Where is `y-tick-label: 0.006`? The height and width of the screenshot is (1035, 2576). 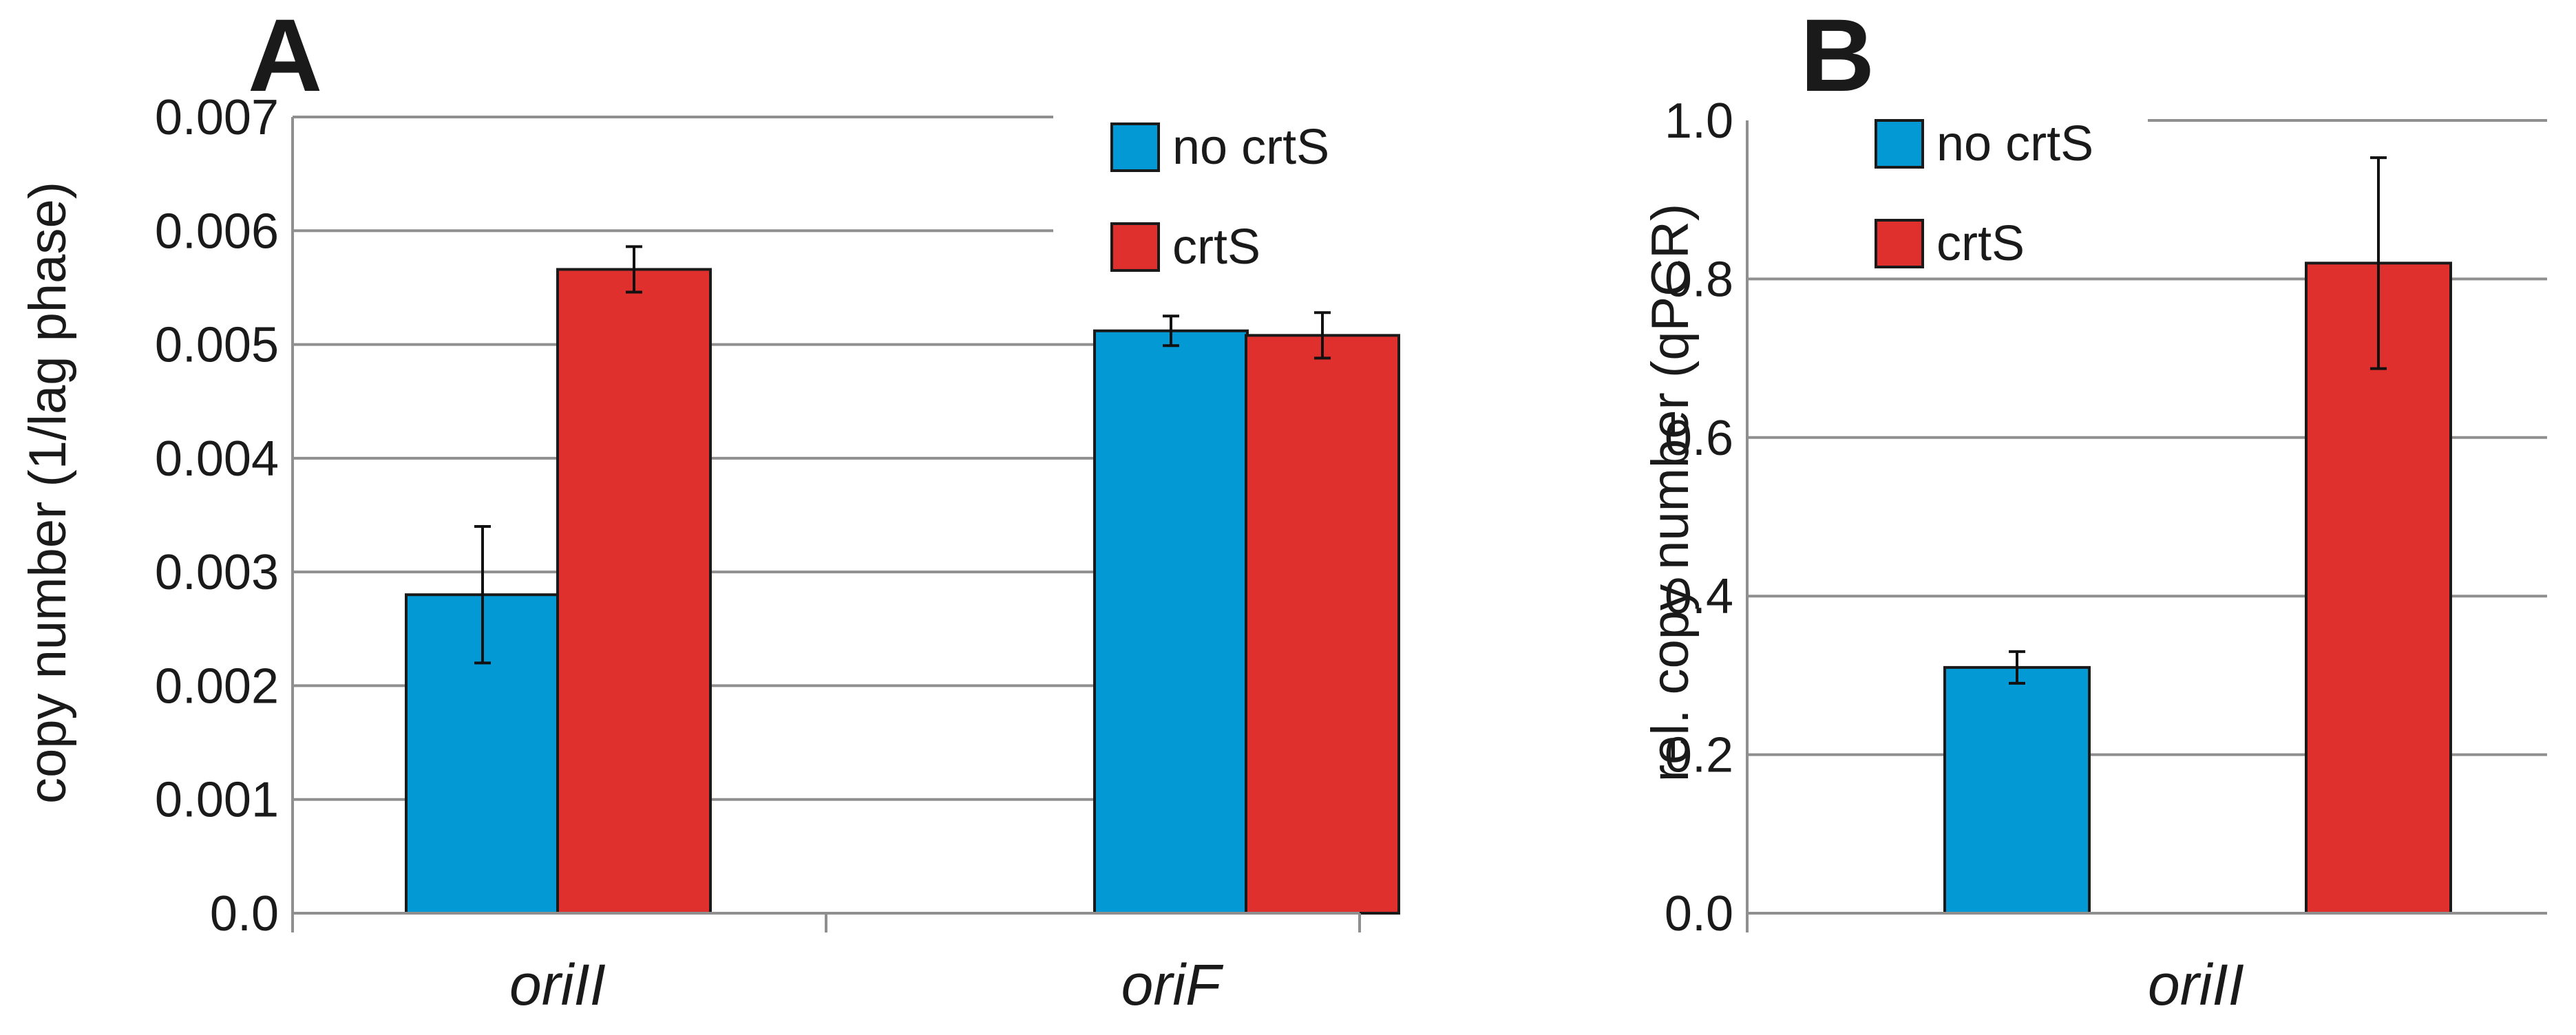
y-tick-label: 0.006 is located at coordinates (217, 231).